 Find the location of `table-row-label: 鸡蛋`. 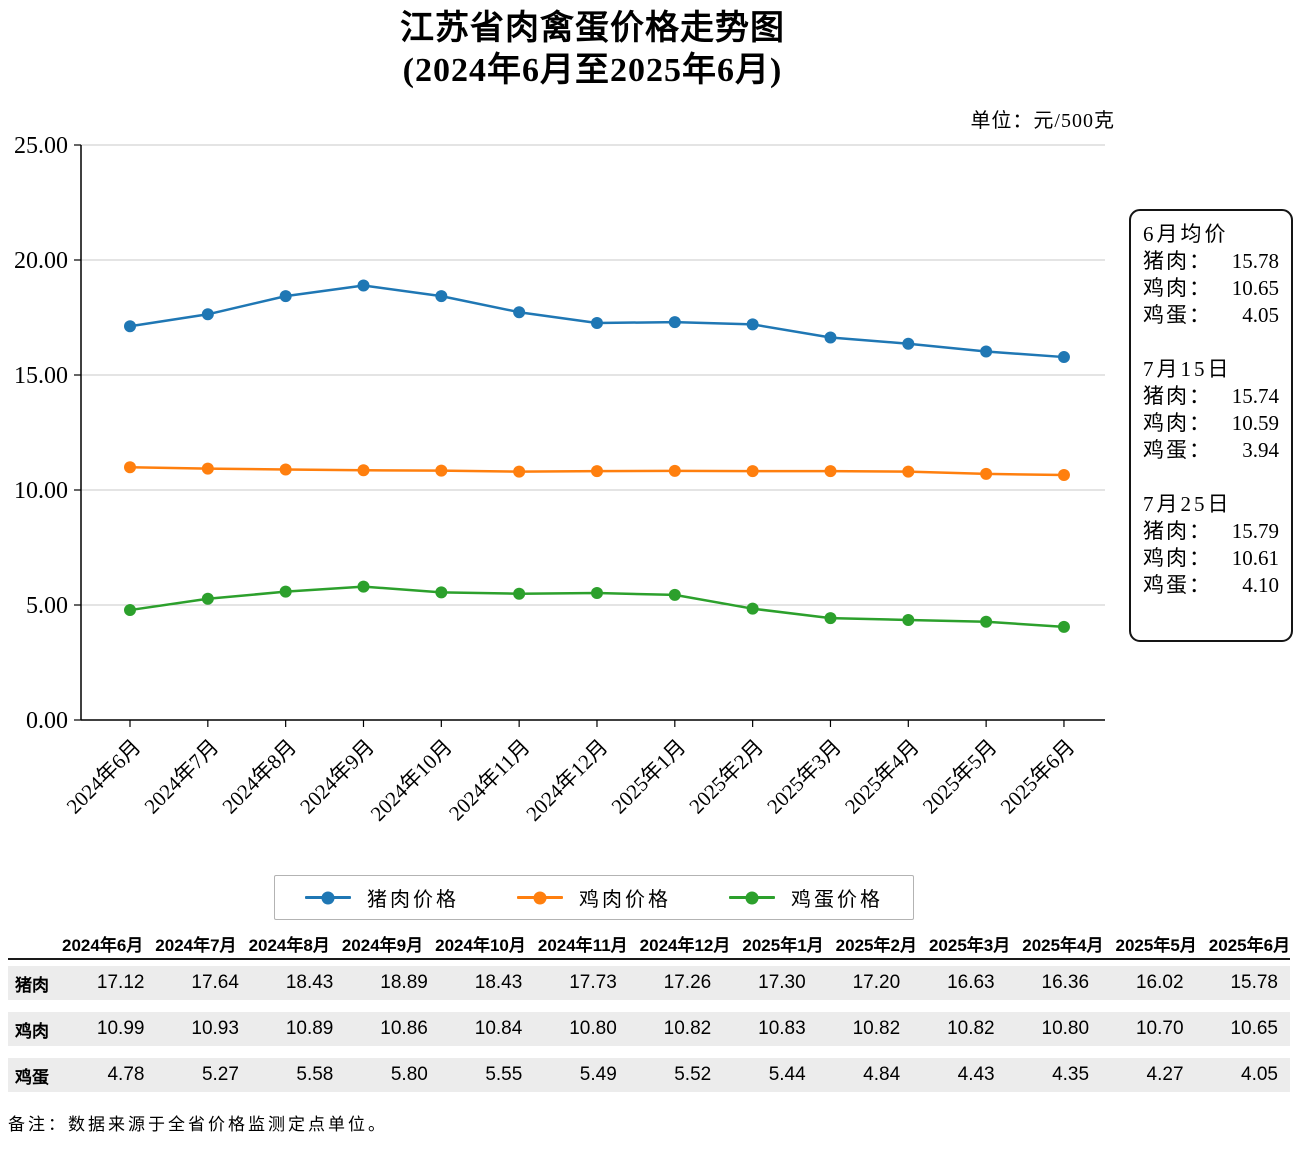

table-row-label: 鸡蛋 is located at coordinates (32, 1077).